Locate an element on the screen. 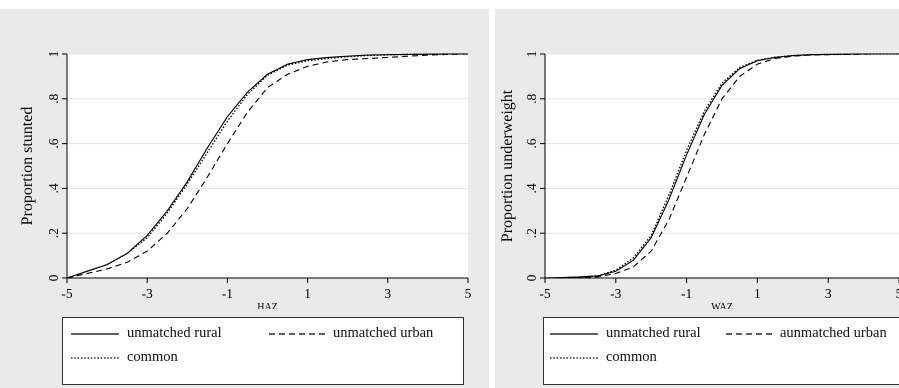 The width and height of the screenshot is (899, 388). legend-entry-aunmatched-urban: aunmatched urban is located at coordinates (806, 333).